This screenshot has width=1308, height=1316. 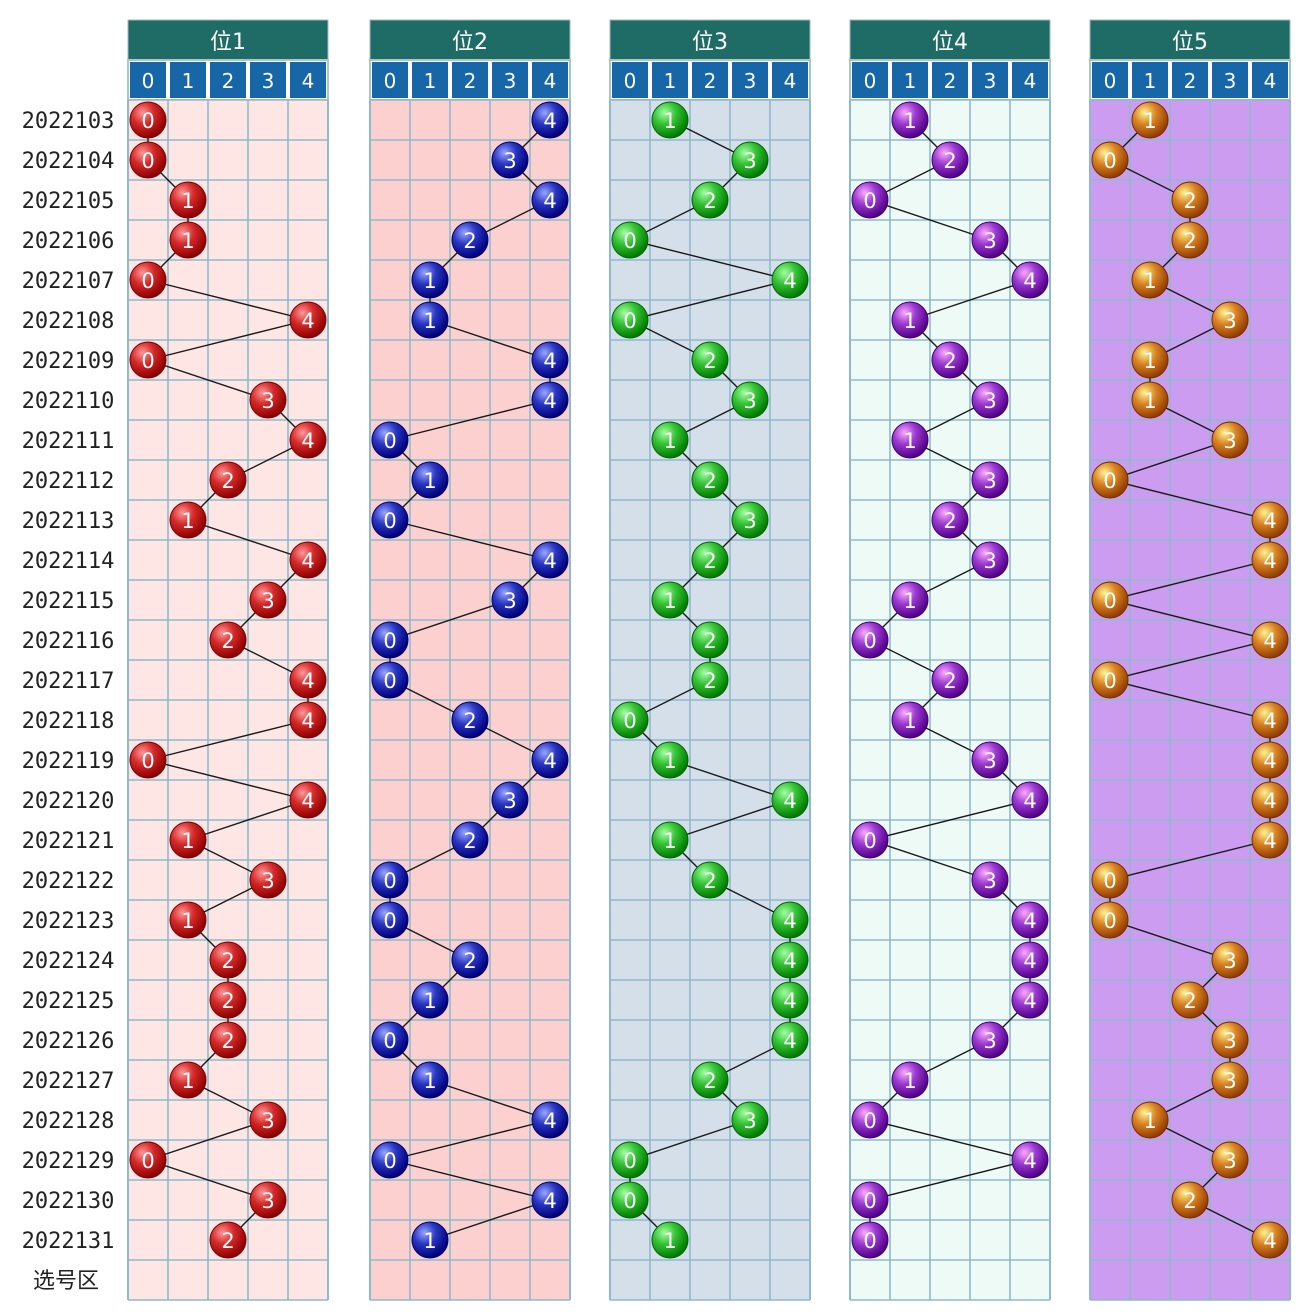 I want to click on position-title-bar, so click(x=710, y=40).